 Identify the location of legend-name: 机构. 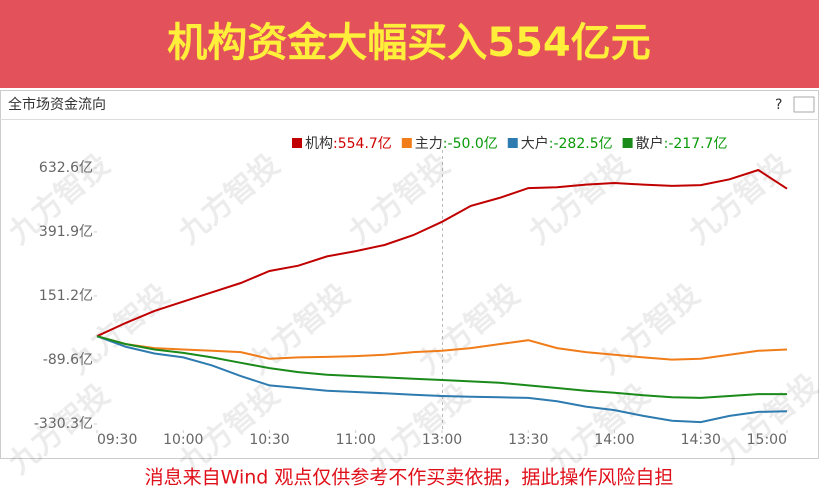
(319, 144).